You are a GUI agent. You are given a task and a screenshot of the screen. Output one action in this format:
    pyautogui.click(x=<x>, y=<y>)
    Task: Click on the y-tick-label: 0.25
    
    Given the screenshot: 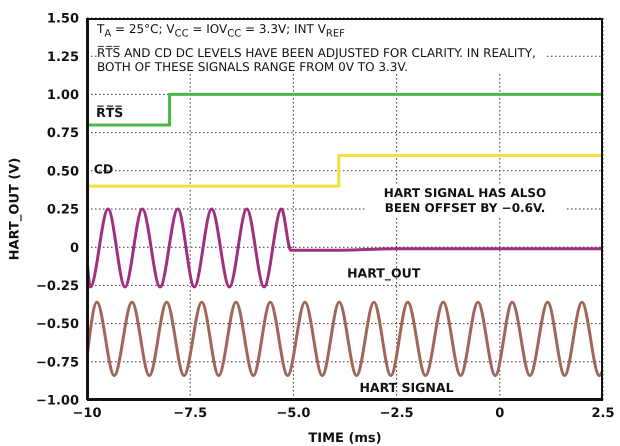 What is the action you would take?
    pyautogui.click(x=62, y=210)
    